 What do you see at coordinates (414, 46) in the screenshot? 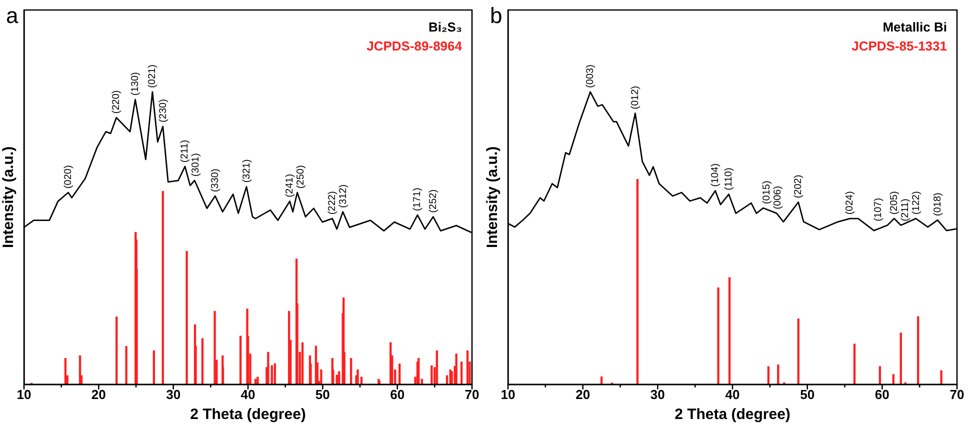
I see `text: JCPDS-89-8964` at bounding box center [414, 46].